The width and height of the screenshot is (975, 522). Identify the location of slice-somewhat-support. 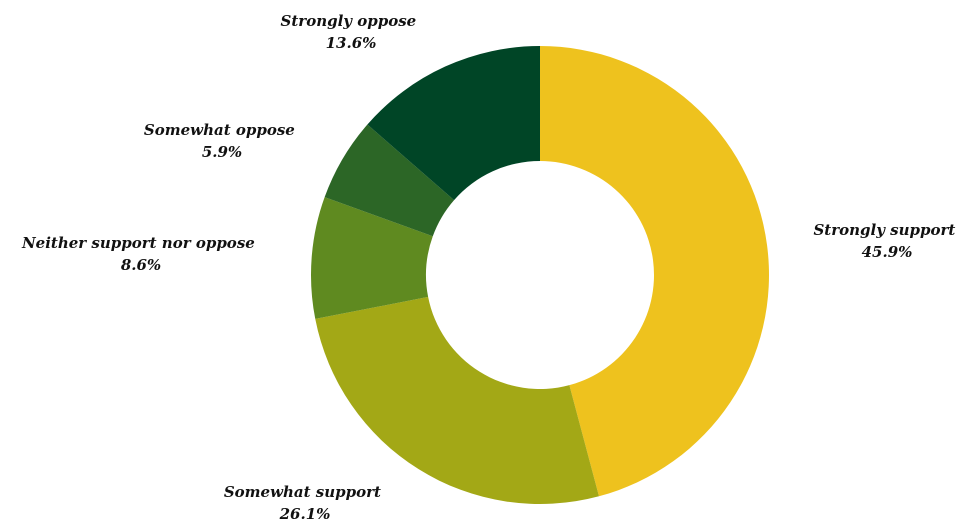
(457, 400).